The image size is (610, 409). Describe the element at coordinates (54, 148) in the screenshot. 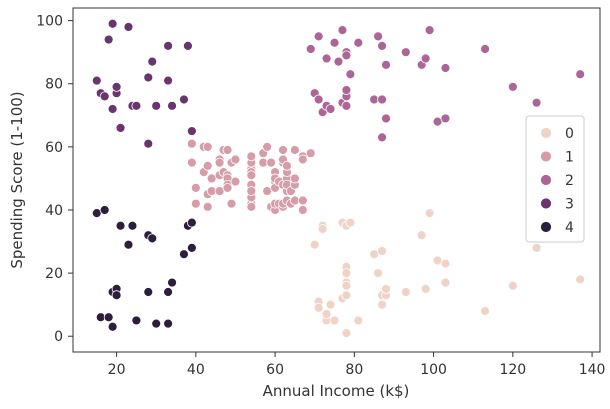

I see `y-tick-label: 60` at that location.